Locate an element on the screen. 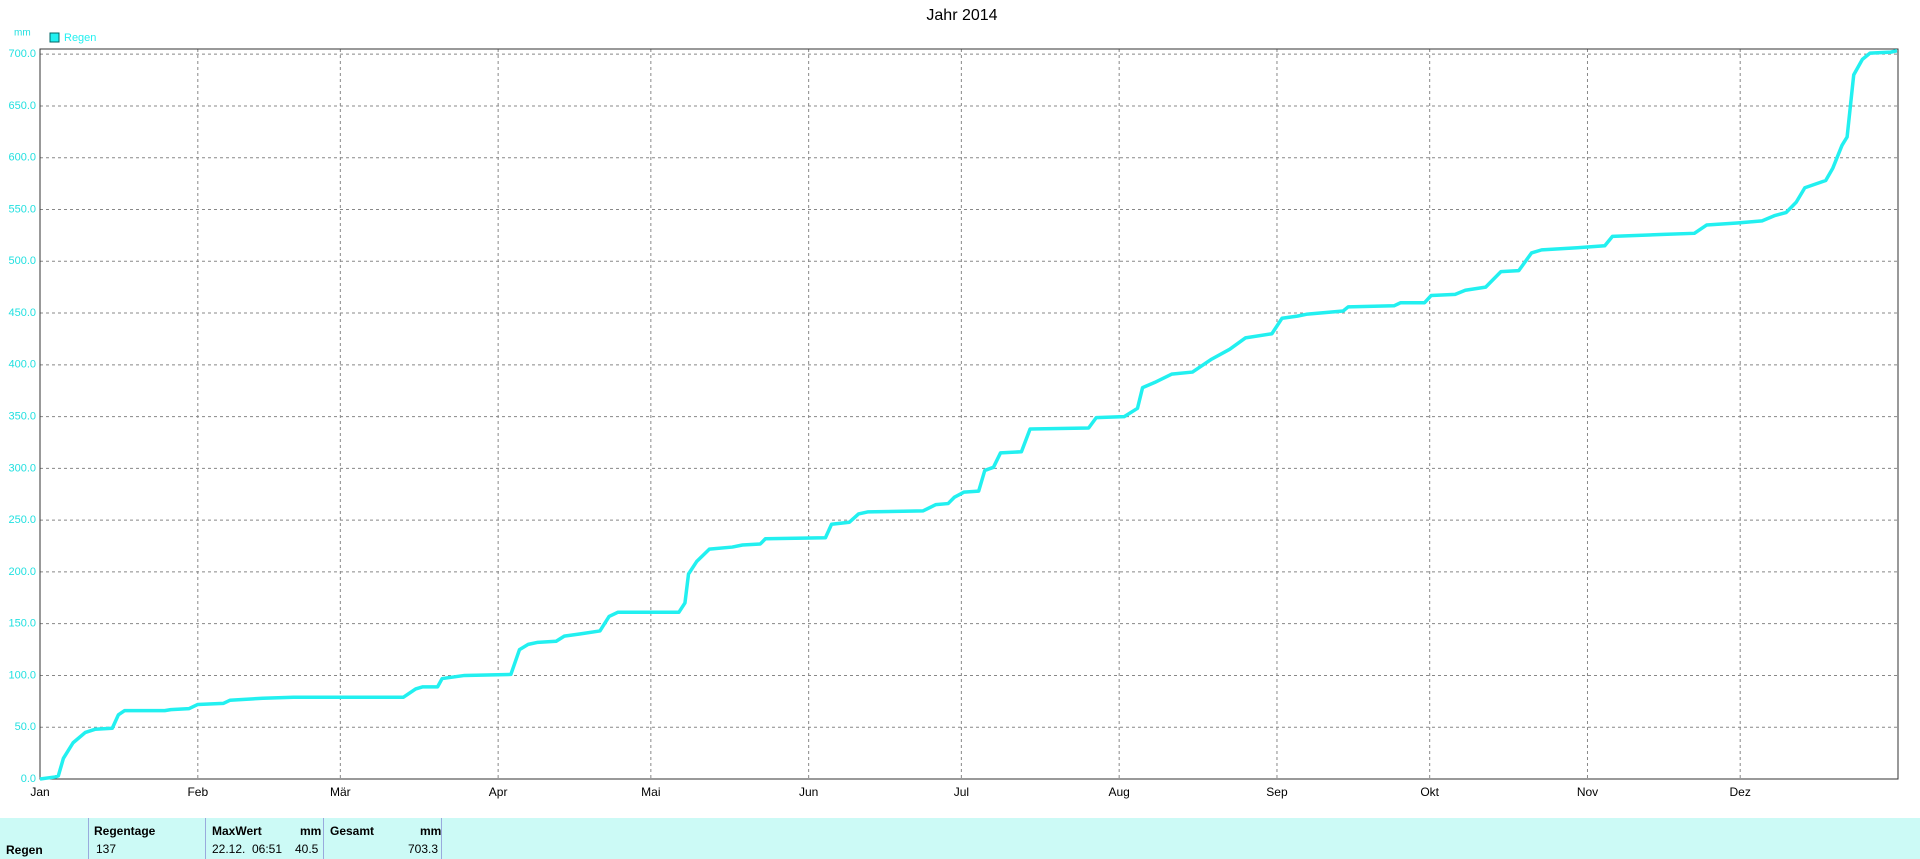  x-tick-label: Jul is located at coordinates (961, 792).